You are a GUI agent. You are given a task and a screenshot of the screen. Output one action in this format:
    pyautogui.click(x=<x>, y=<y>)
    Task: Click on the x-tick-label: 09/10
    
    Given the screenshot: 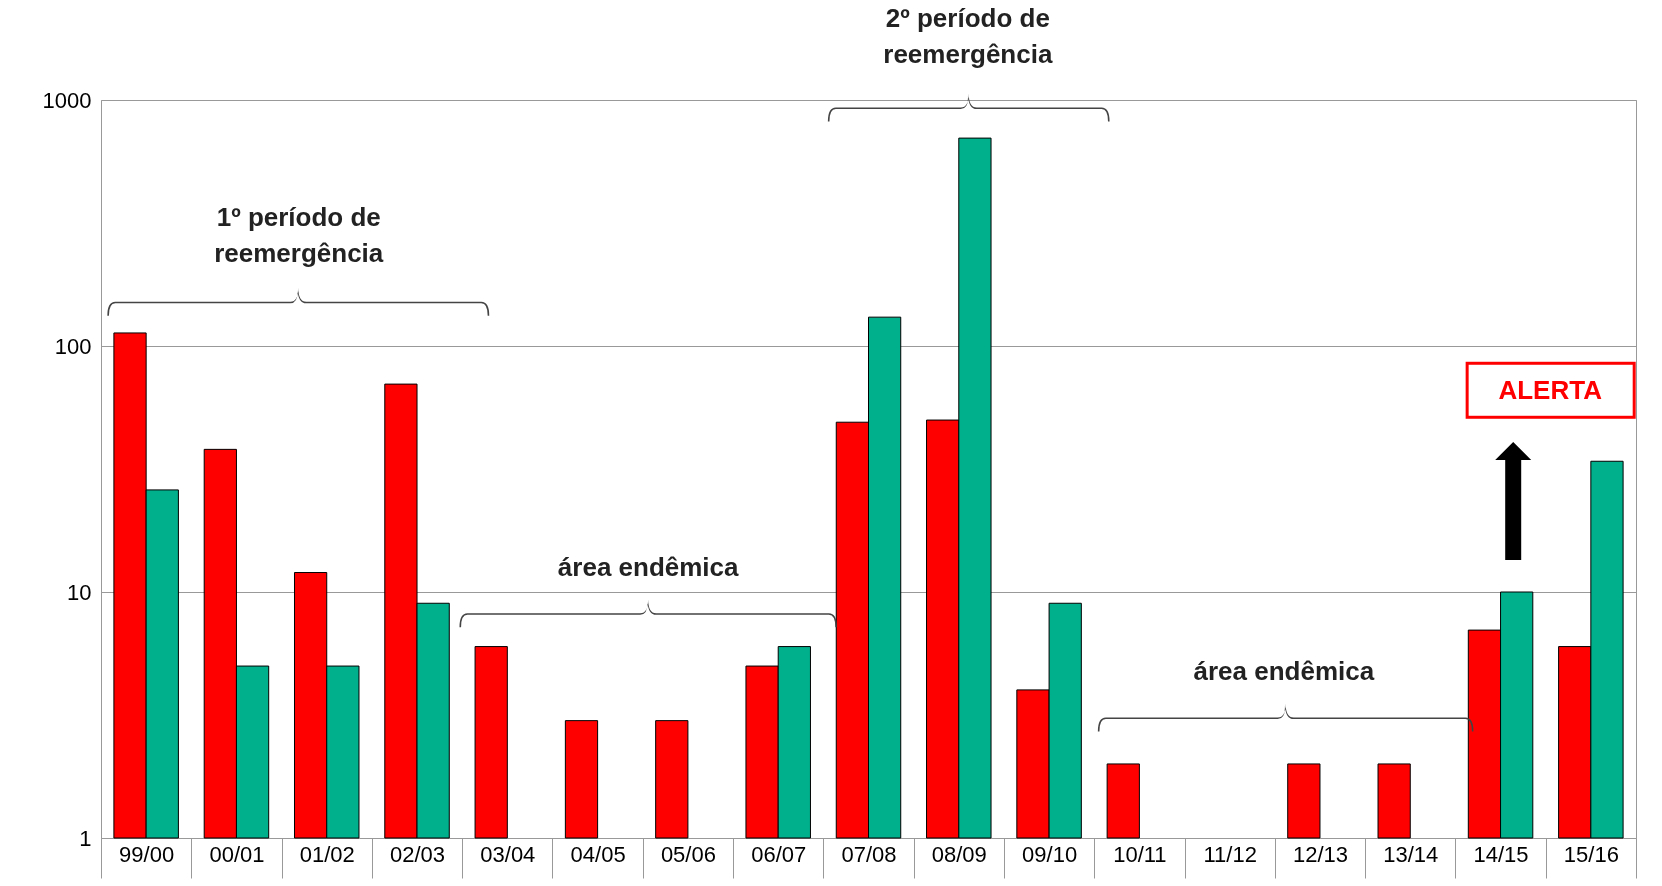 What is the action you would take?
    pyautogui.click(x=1050, y=854)
    